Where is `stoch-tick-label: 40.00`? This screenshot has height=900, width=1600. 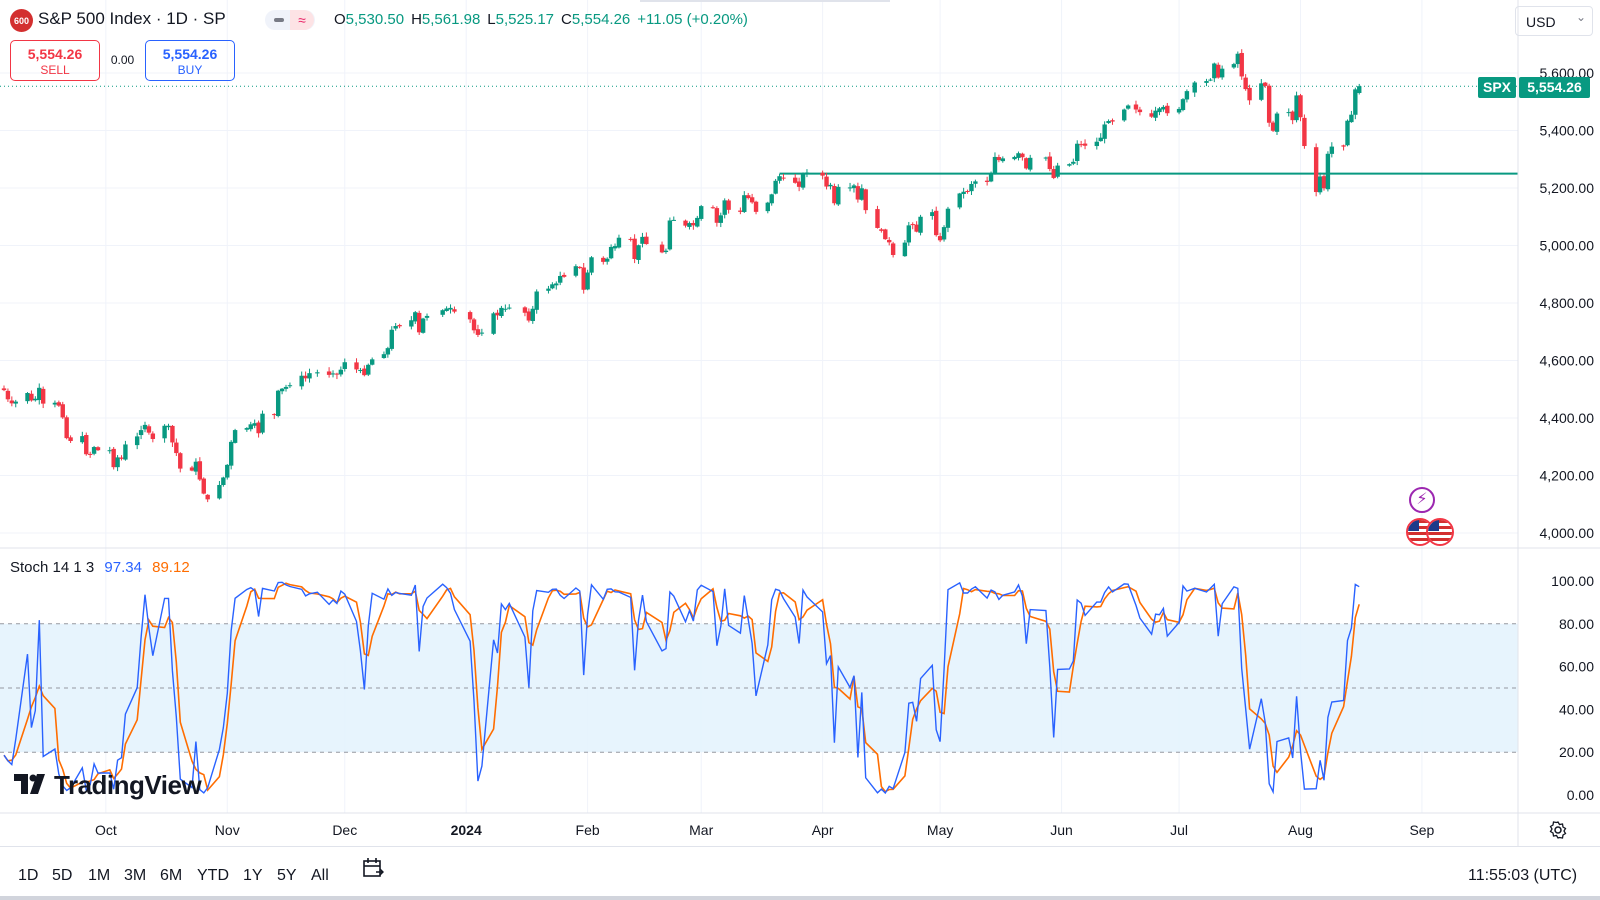 stoch-tick-label: 40.00 is located at coordinates (1576, 709).